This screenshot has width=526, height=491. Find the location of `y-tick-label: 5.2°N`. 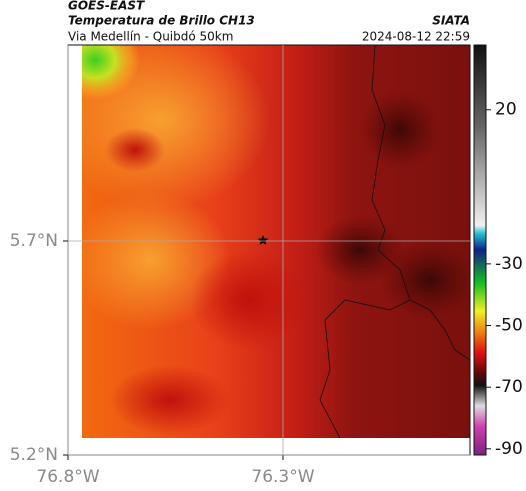

y-tick-label: 5.2°N is located at coordinates (34, 455).